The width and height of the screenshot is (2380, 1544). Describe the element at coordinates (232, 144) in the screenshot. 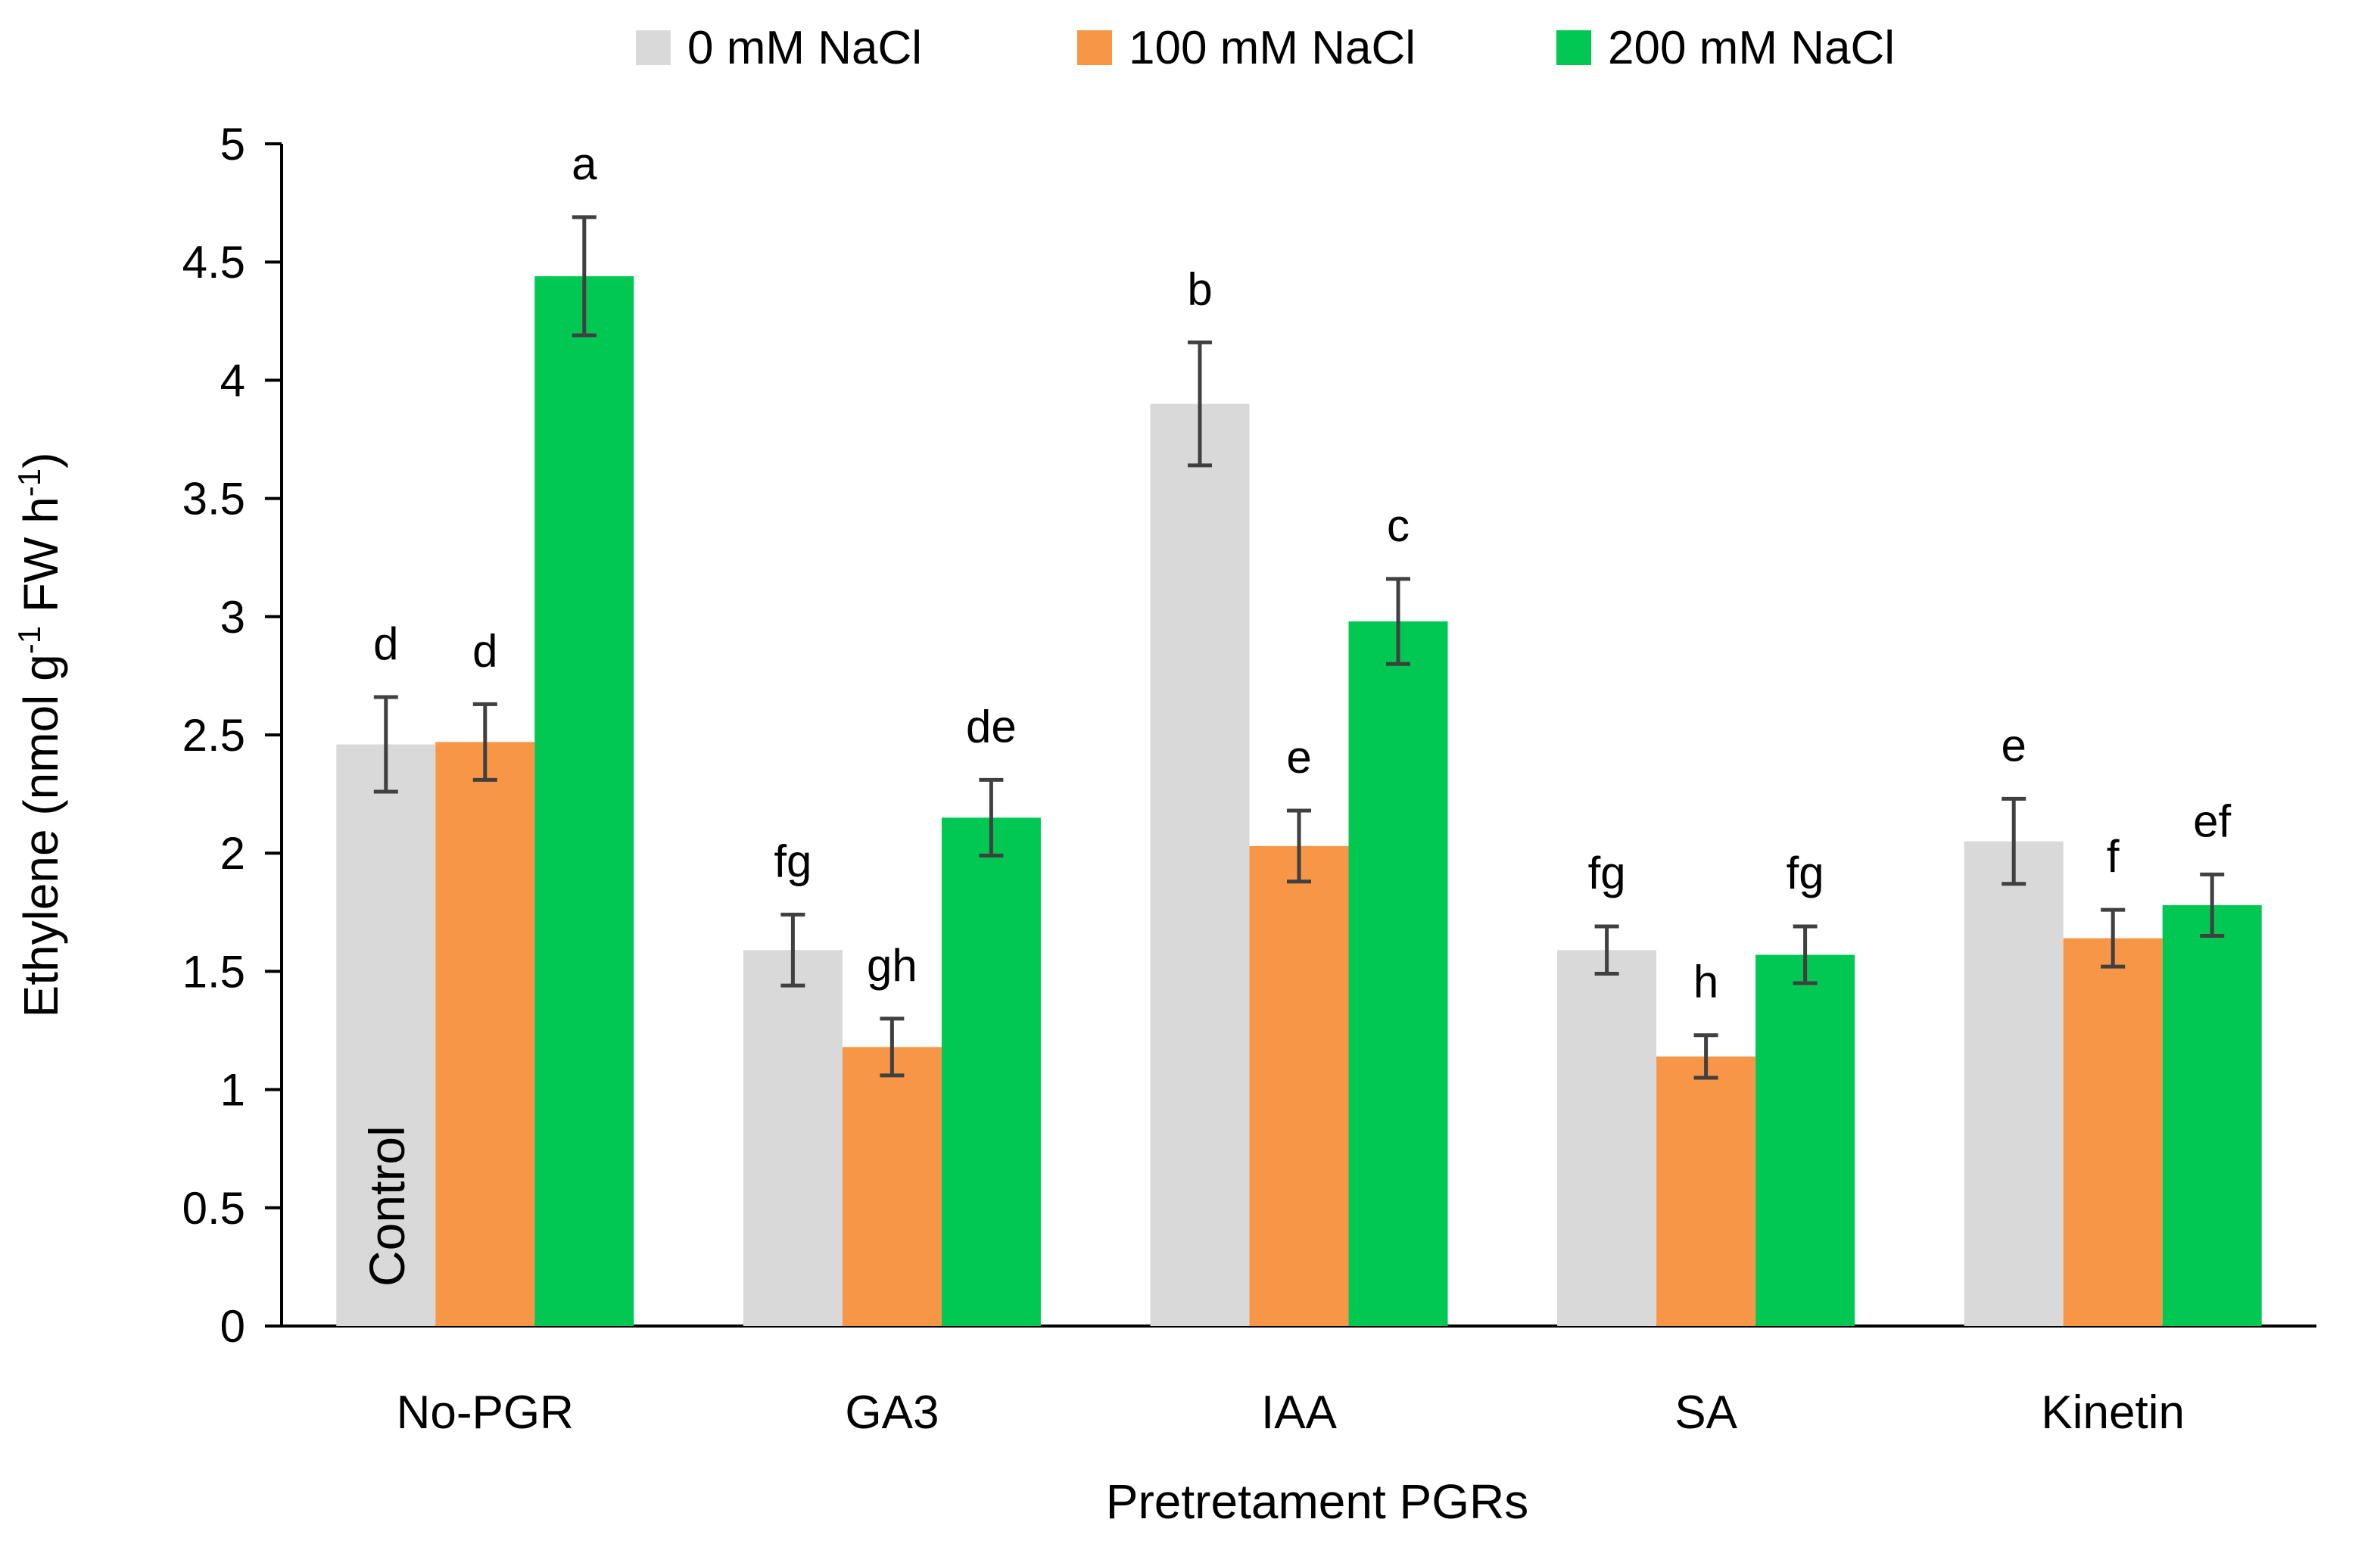

I see `y-tick-label: 5` at that location.